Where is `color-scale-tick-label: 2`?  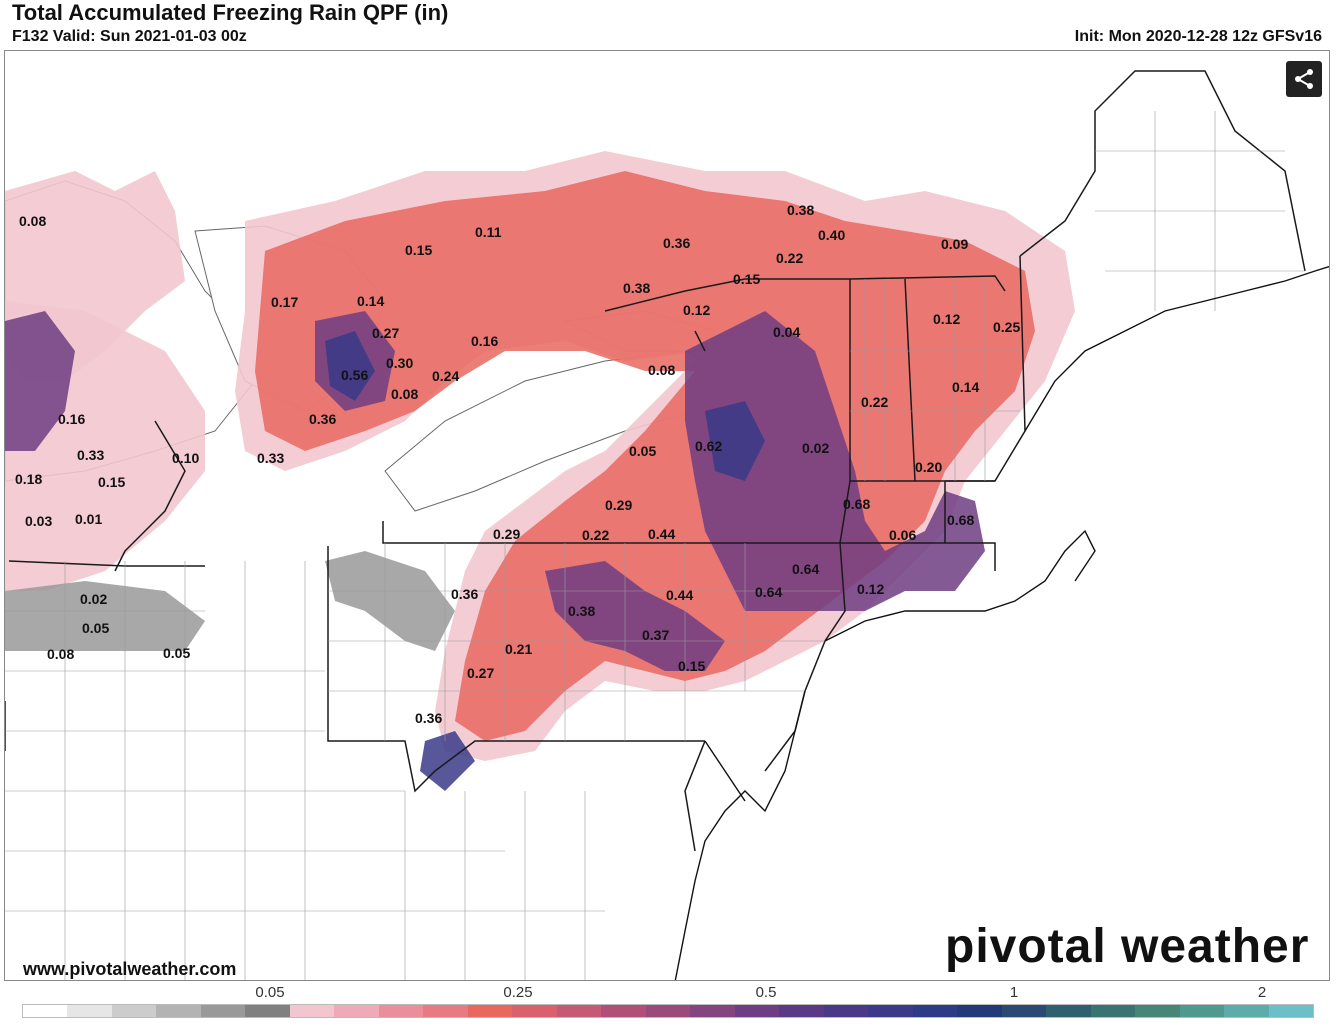 color-scale-tick-label: 2 is located at coordinates (1262, 992).